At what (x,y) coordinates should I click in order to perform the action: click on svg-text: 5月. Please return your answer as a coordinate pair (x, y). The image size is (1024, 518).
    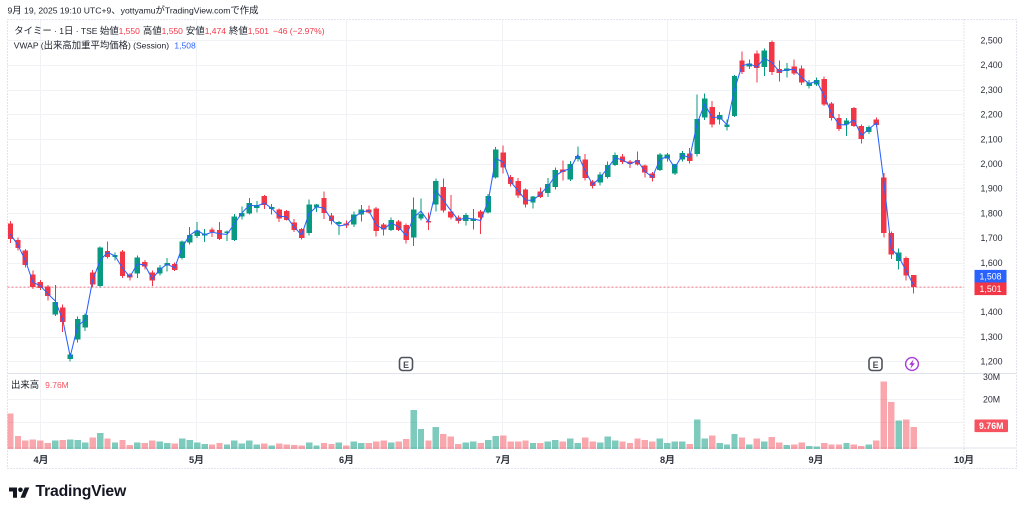
    Looking at the image, I should click on (196, 459).